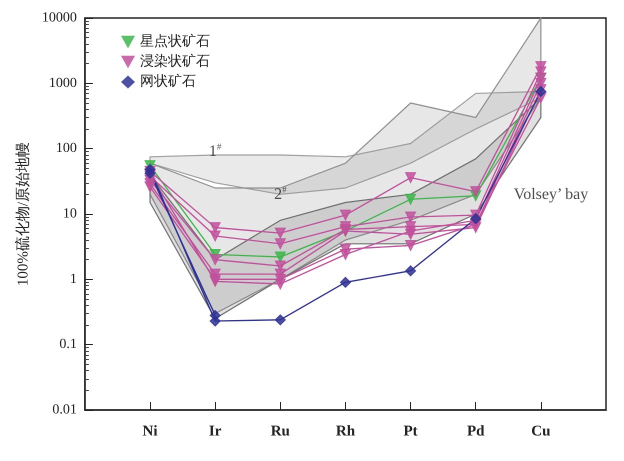 The image size is (624, 461). Describe the element at coordinates (281, 193) in the screenshot. I see `annotation: 2#` at that location.